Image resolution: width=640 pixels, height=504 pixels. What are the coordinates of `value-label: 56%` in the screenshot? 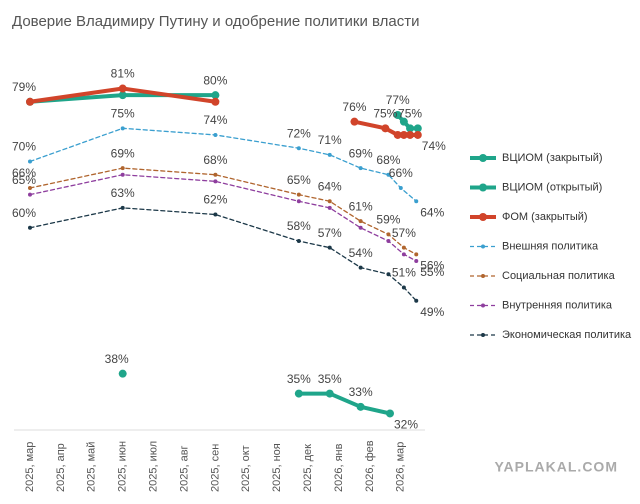 It's located at (432, 265).